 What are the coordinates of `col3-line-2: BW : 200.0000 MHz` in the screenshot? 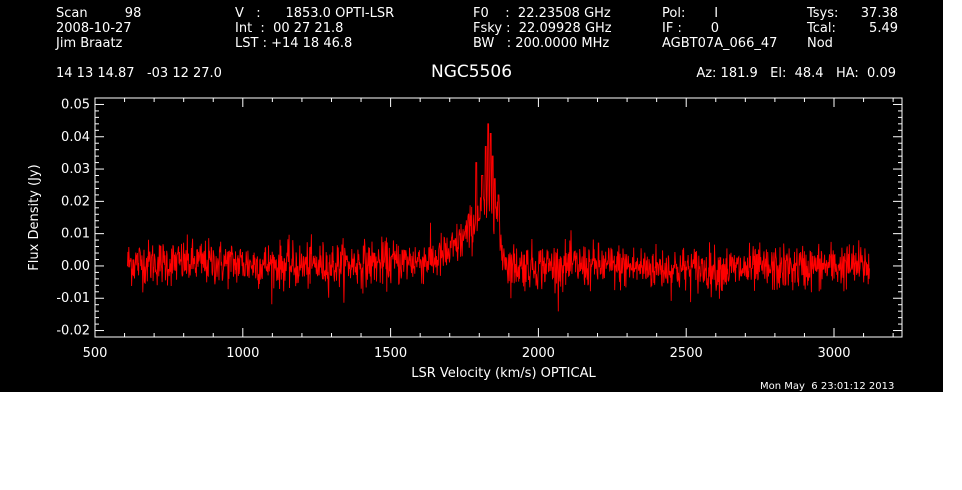 It's located at (541, 43).